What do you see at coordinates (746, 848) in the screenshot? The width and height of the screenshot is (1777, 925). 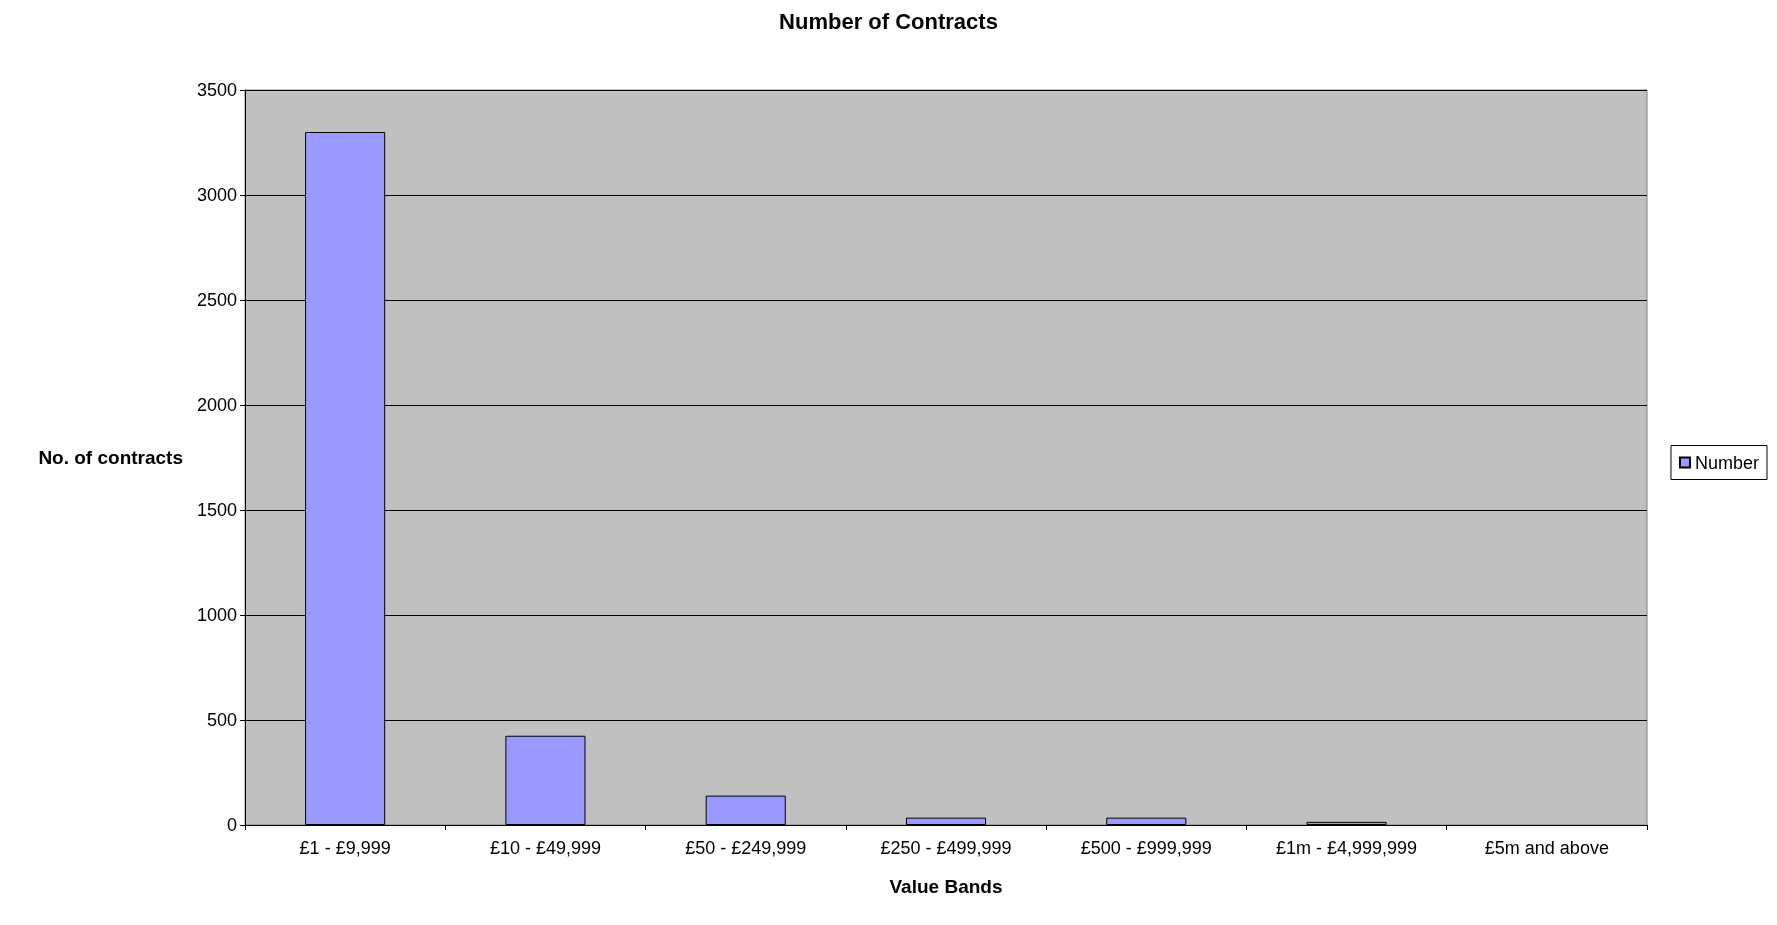 I see `x-tick-label: £50 - £249,999` at bounding box center [746, 848].